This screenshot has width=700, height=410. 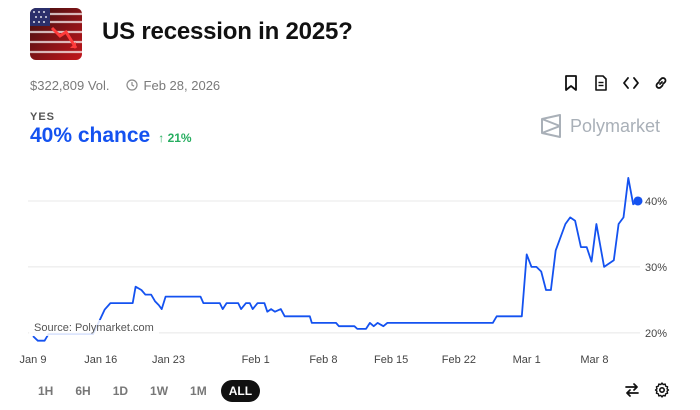 I want to click on range-button-6h: 6H, so click(x=83, y=391).